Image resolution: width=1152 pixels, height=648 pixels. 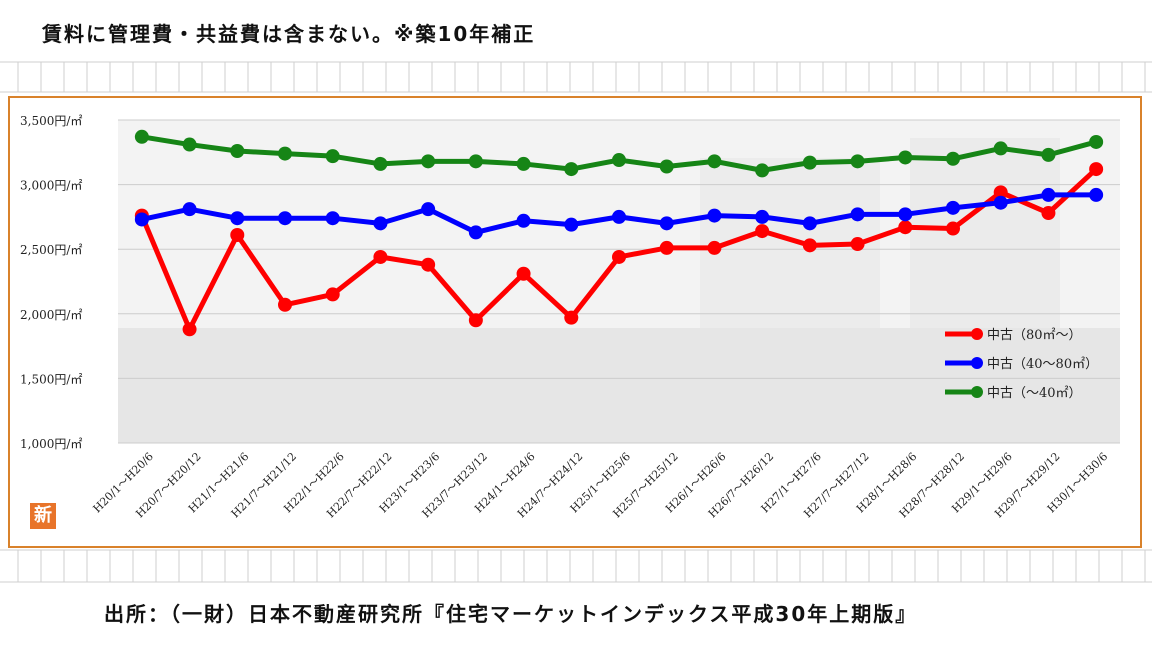 I want to click on y-tick-label: 1,000円/㎡, so click(x=51, y=444).